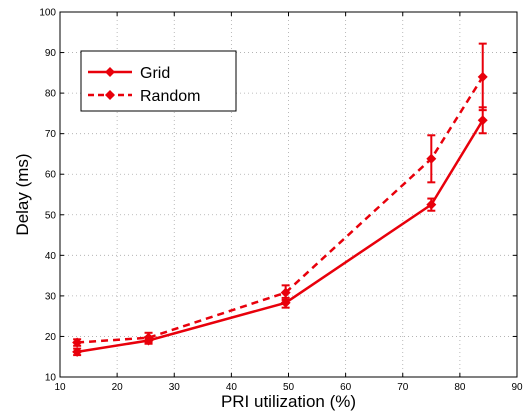  I want to click on x-tick-label: 10, so click(60, 387).